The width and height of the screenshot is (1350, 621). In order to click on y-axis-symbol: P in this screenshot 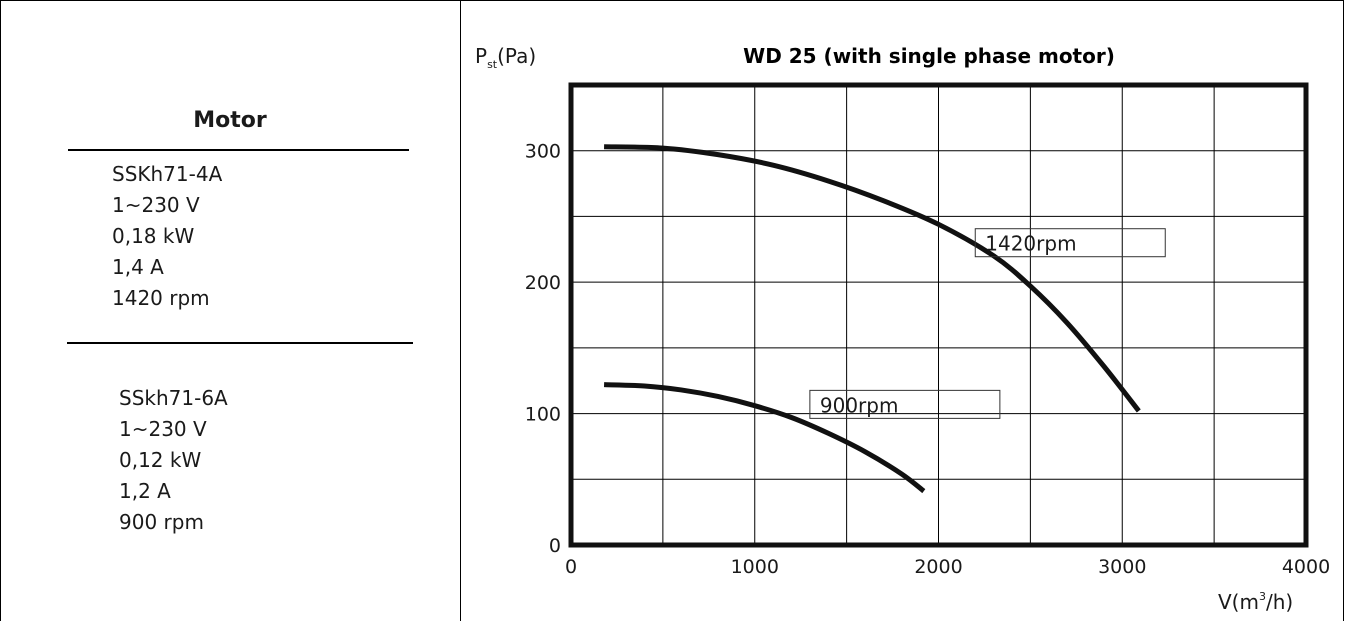, I will do `click(481, 56)`.